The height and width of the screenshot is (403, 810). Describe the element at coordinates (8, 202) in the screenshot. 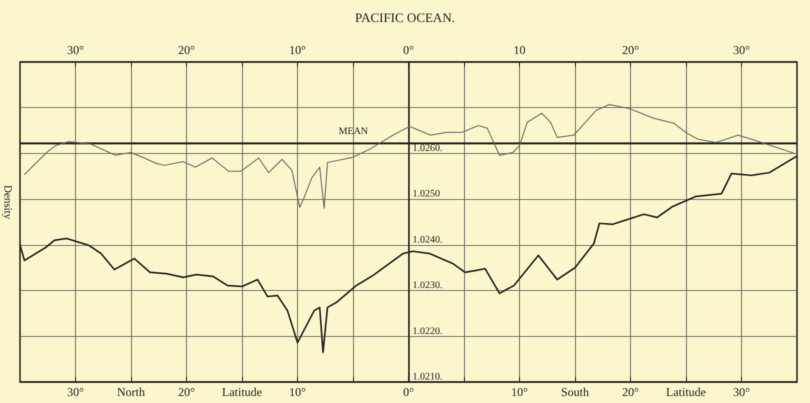

I see `y-axis-title: Density` at that location.